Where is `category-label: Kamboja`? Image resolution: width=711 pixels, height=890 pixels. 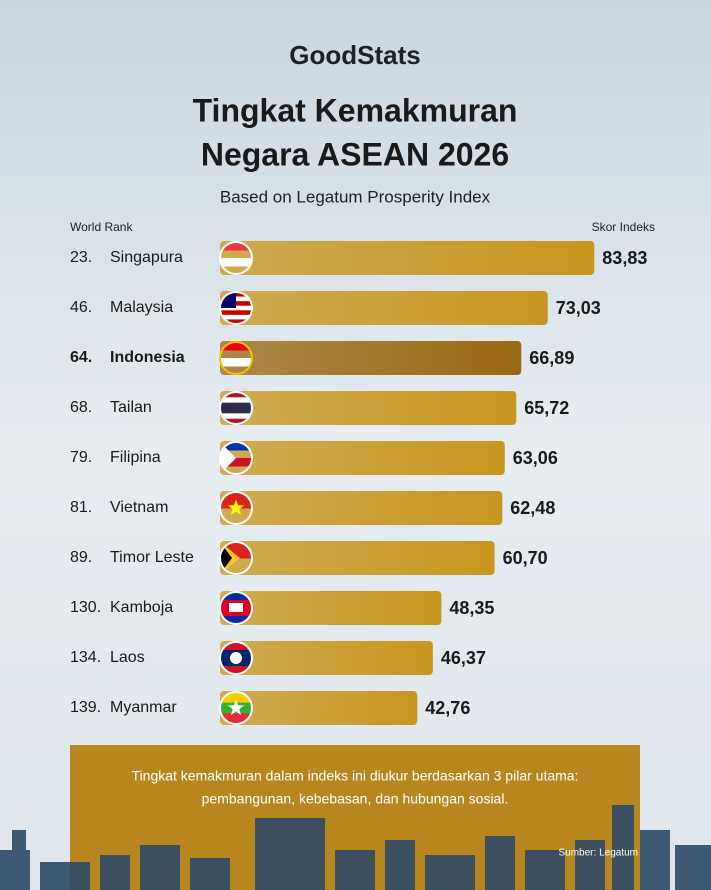 category-label: Kamboja is located at coordinates (141, 607).